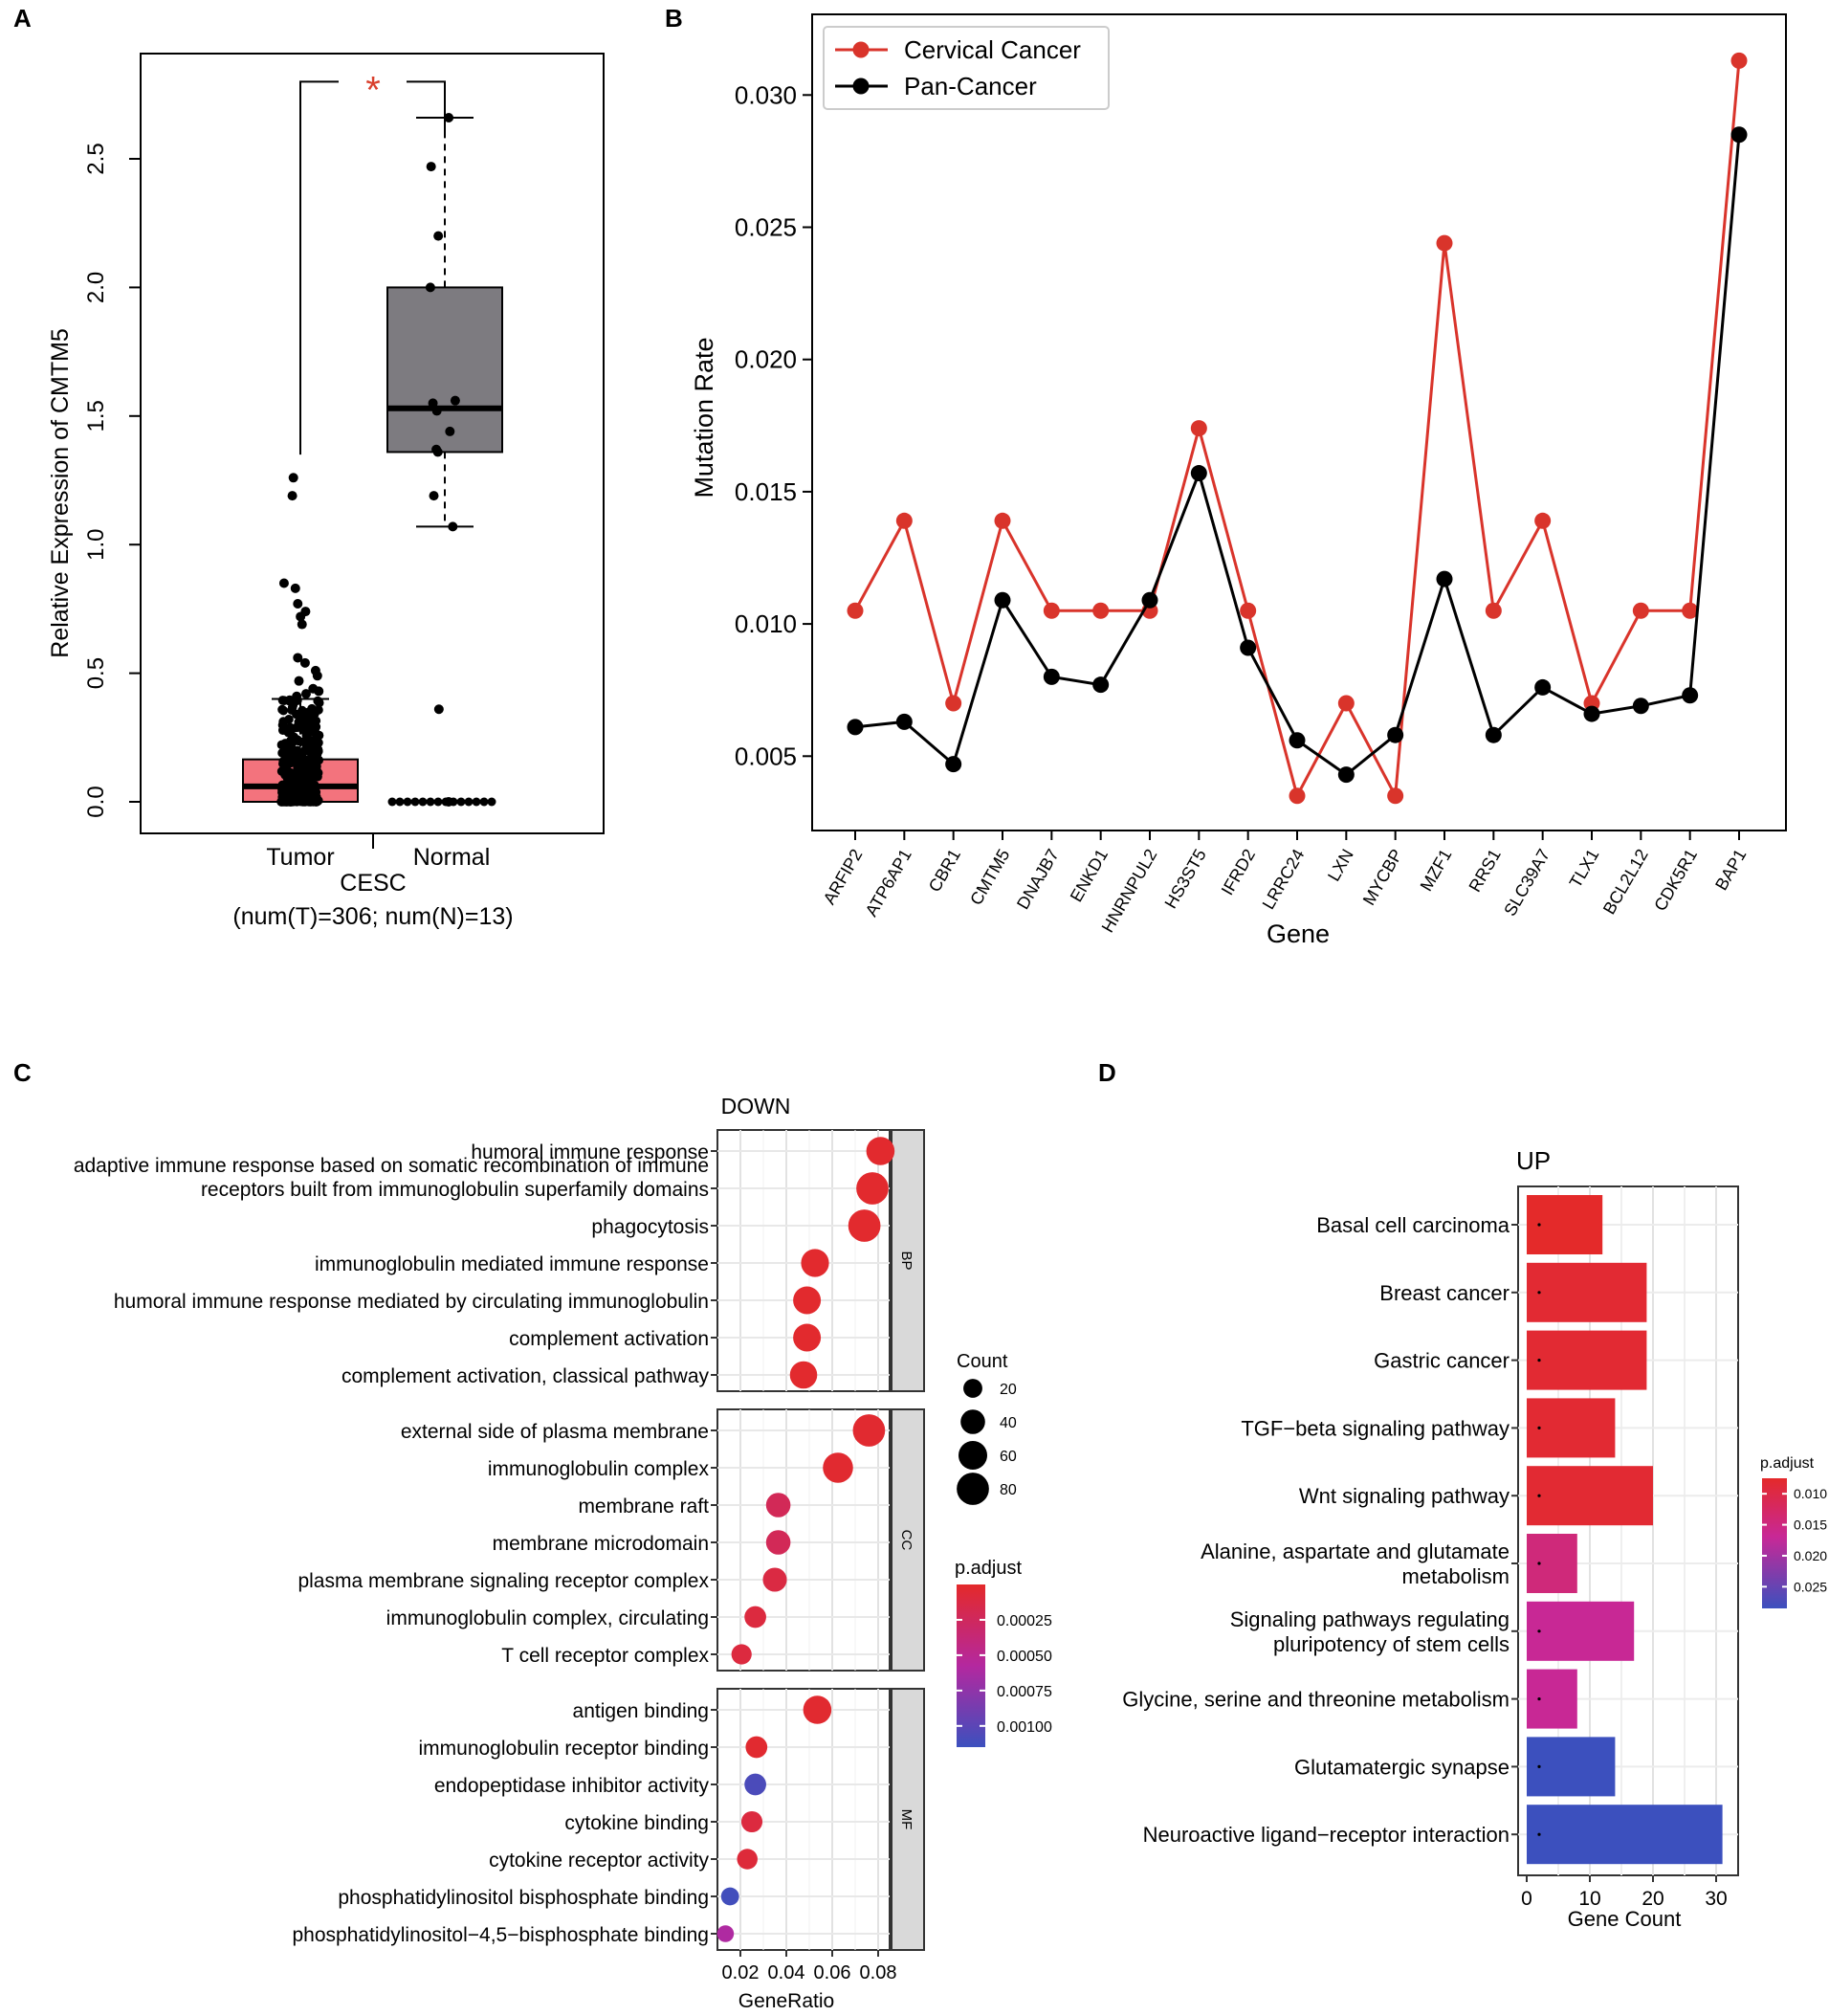 The image size is (1829, 2016). I want to click on c-size-legend-title: Count, so click(982, 1361).